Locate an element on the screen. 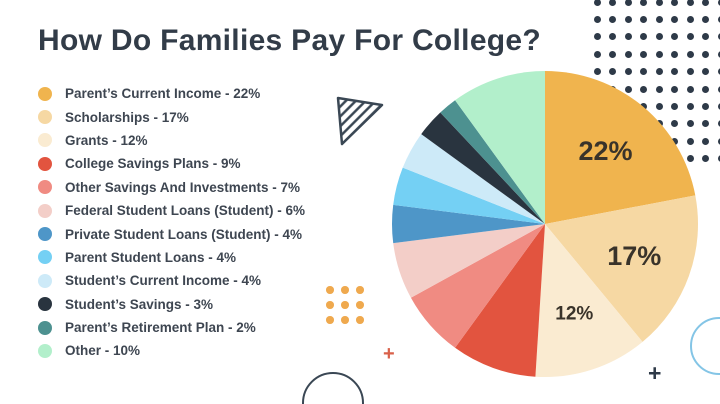  legend-item-label: Other Savings And Investments - 7% is located at coordinates (183, 187).